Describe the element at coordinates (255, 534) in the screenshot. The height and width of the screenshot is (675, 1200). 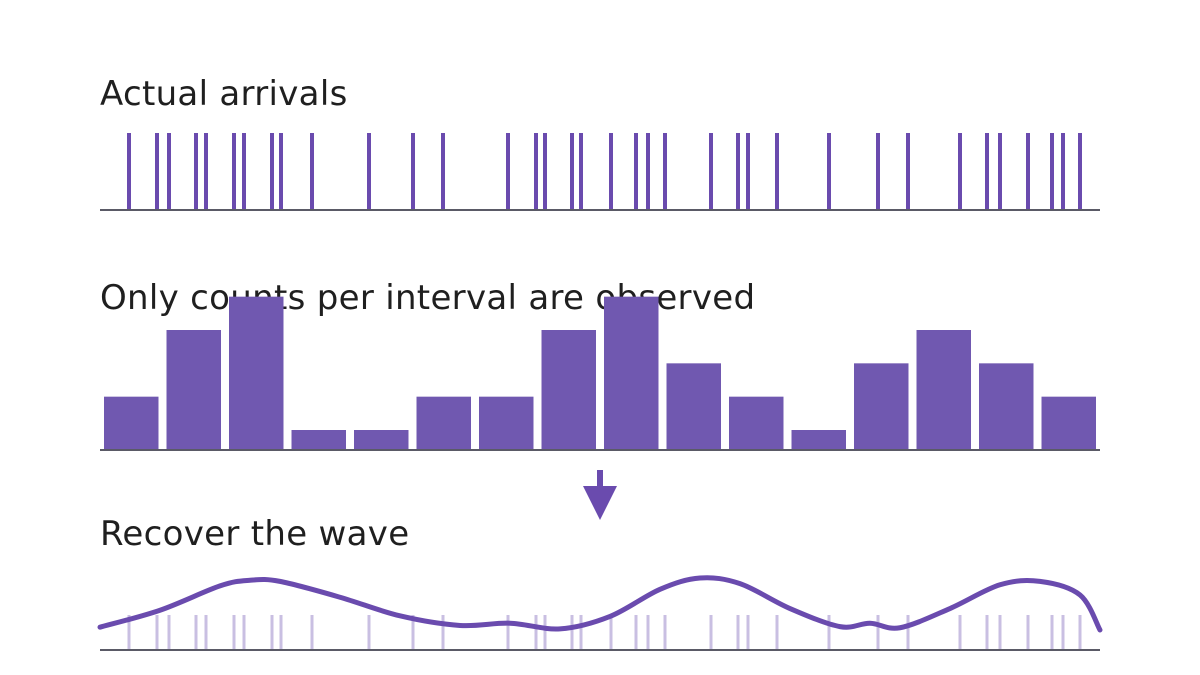
I see `recover-title: Recover the wave` at that location.